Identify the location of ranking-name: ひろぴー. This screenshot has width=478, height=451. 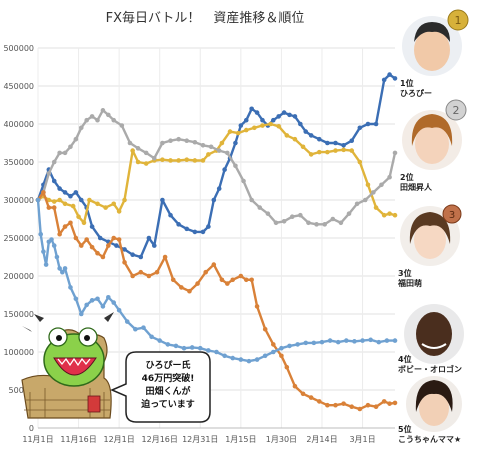
(416, 93).